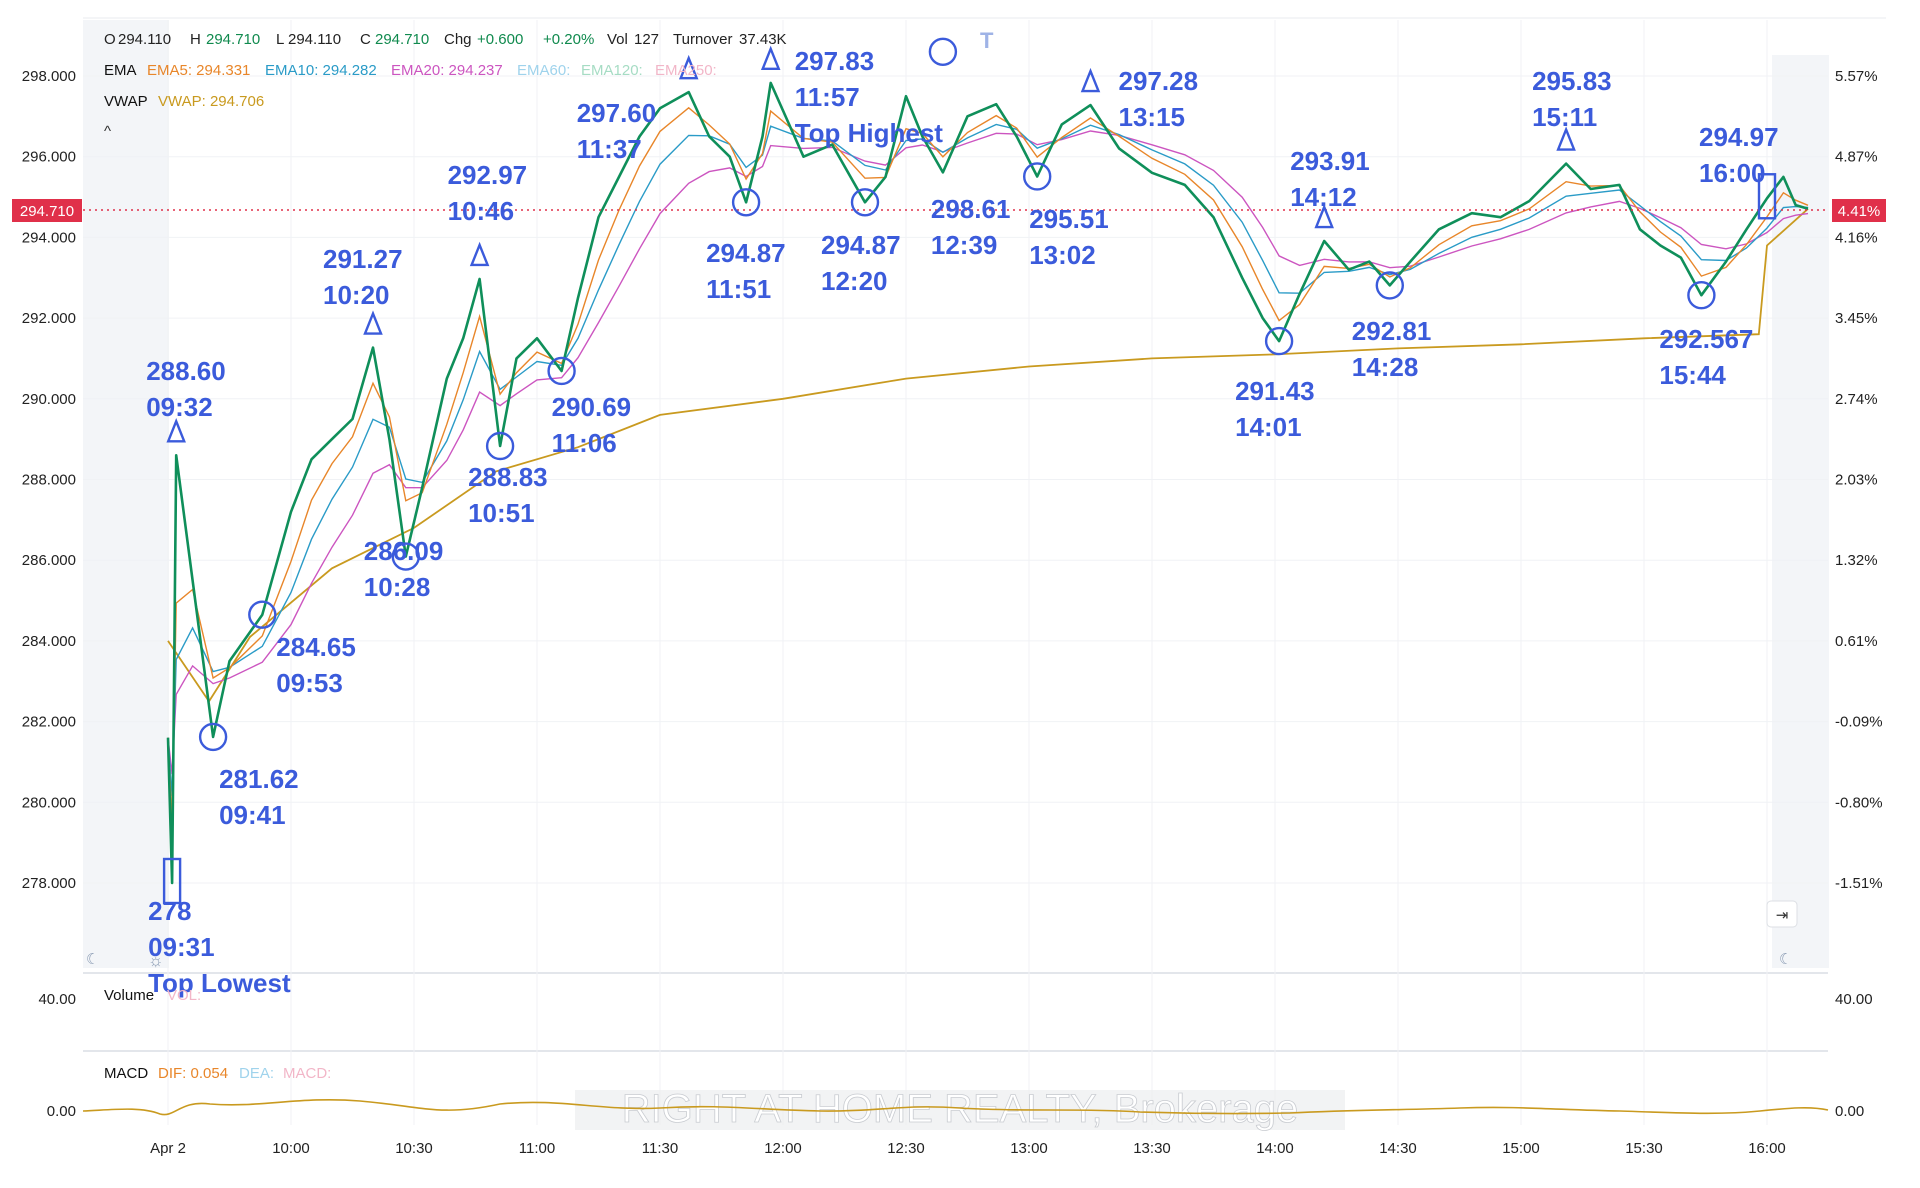 Image resolution: width=1920 pixels, height=1188 pixels. What do you see at coordinates (1564, 117) in the screenshot?
I see `anno-time-label: 15:11` at bounding box center [1564, 117].